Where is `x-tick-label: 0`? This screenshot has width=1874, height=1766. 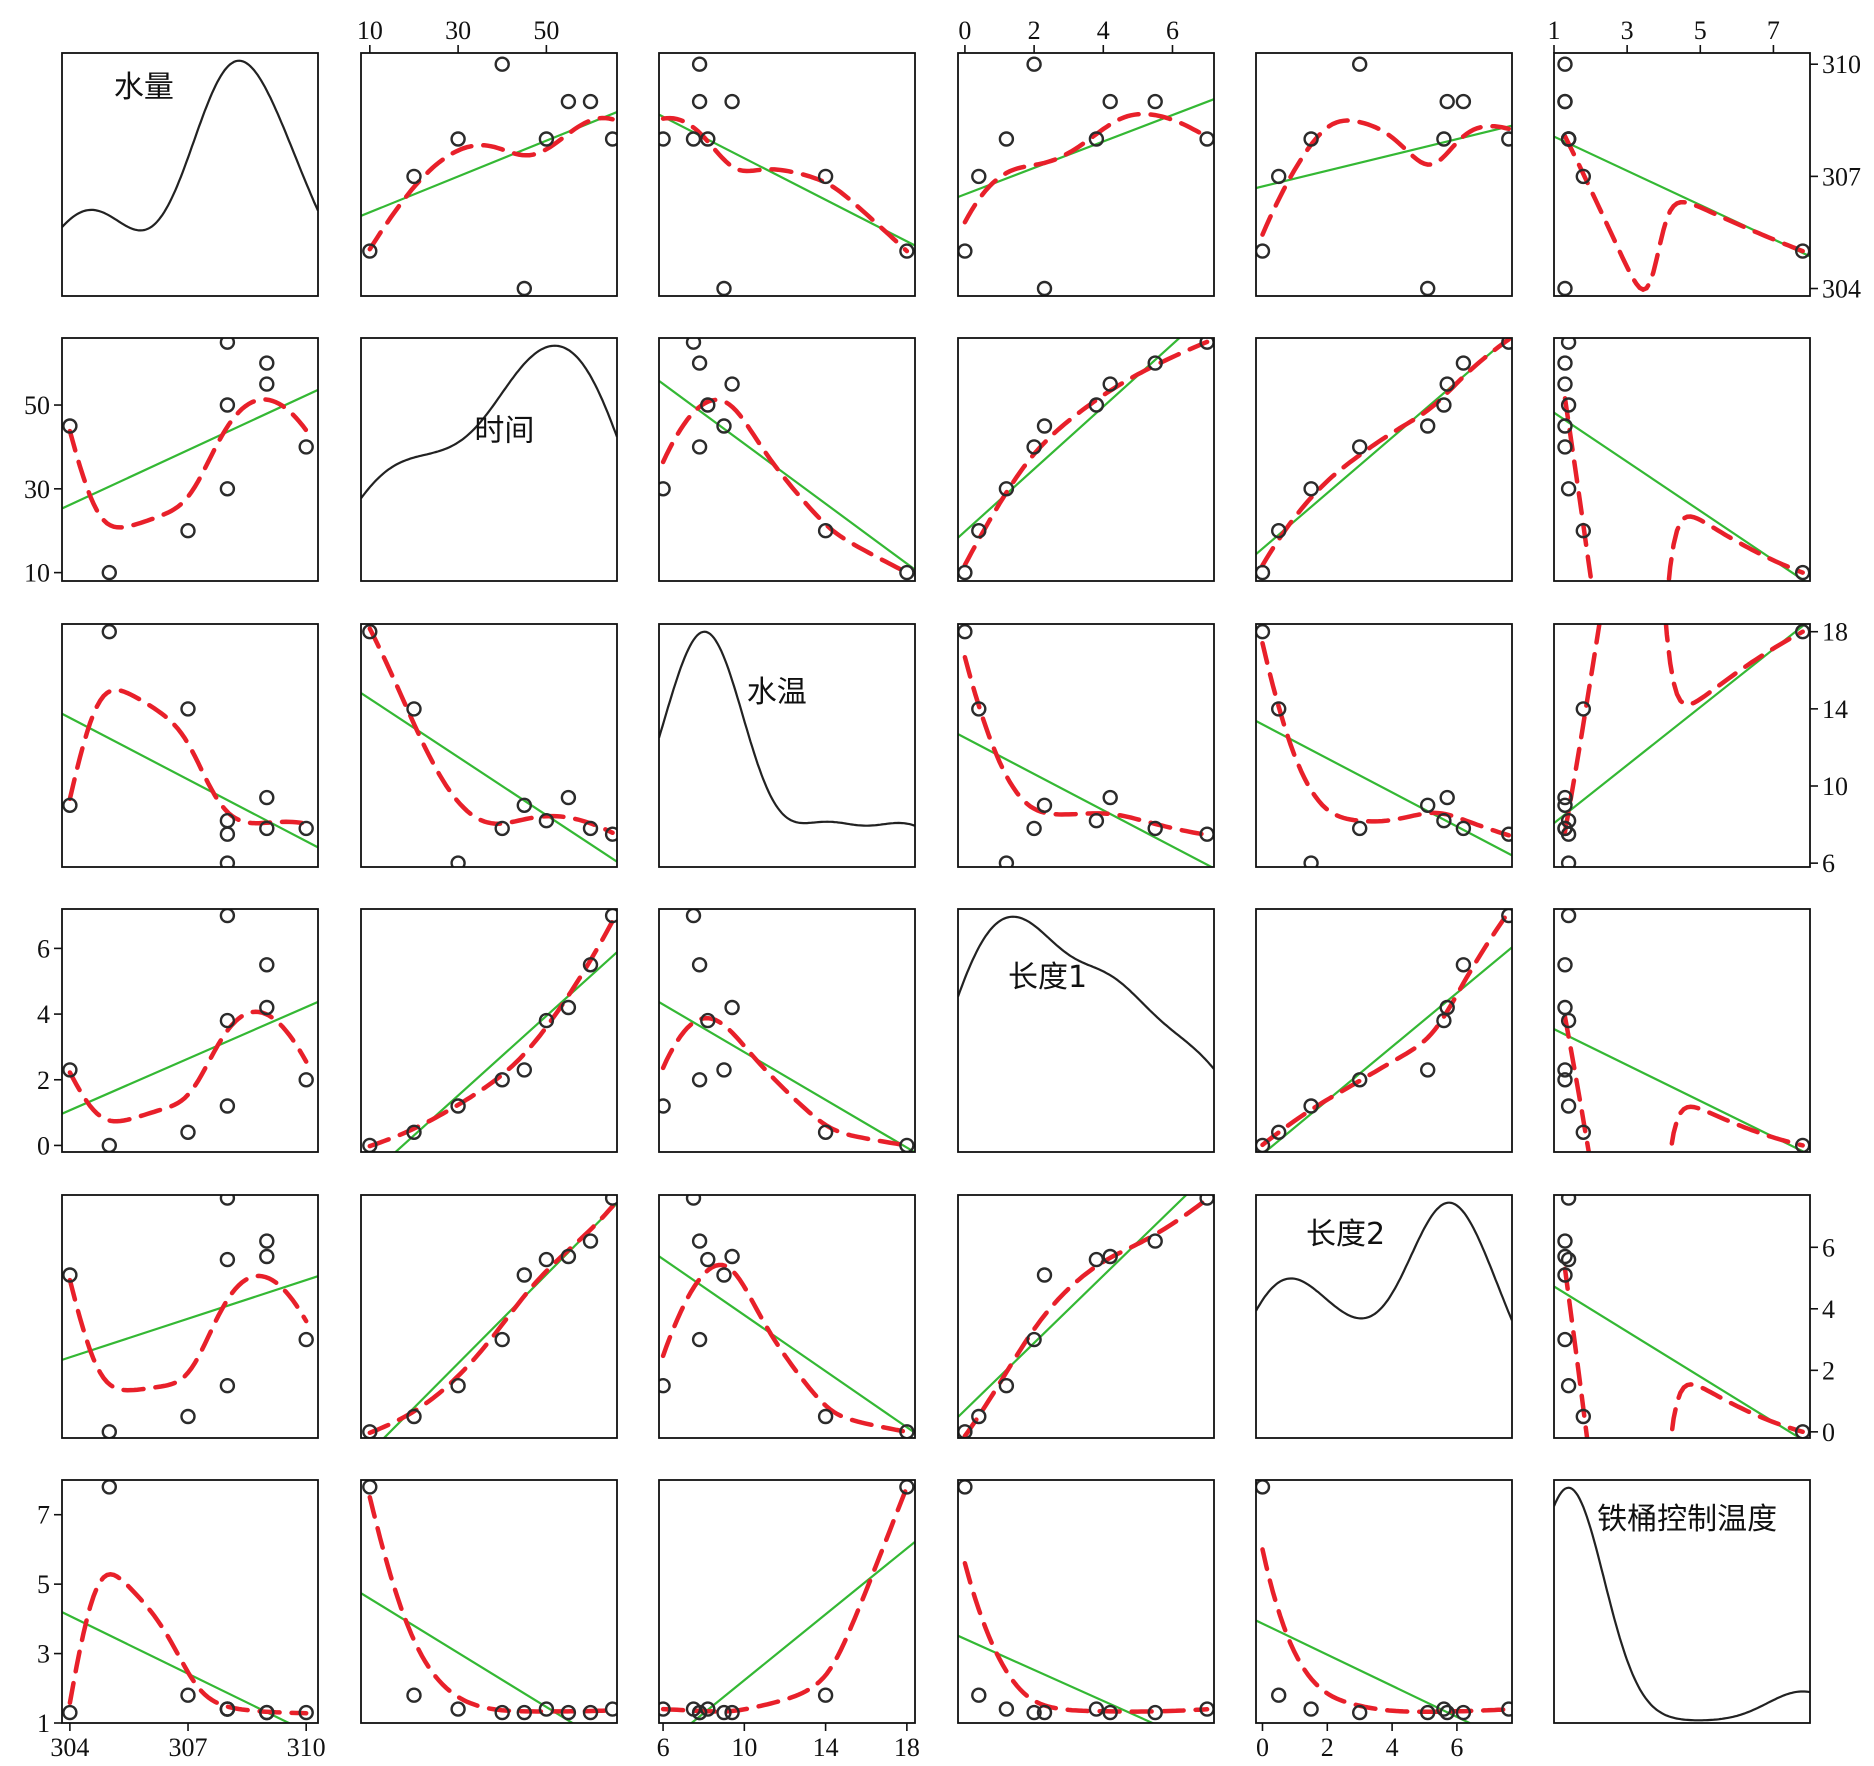 x-tick-label: 0 is located at coordinates (1262, 1747).